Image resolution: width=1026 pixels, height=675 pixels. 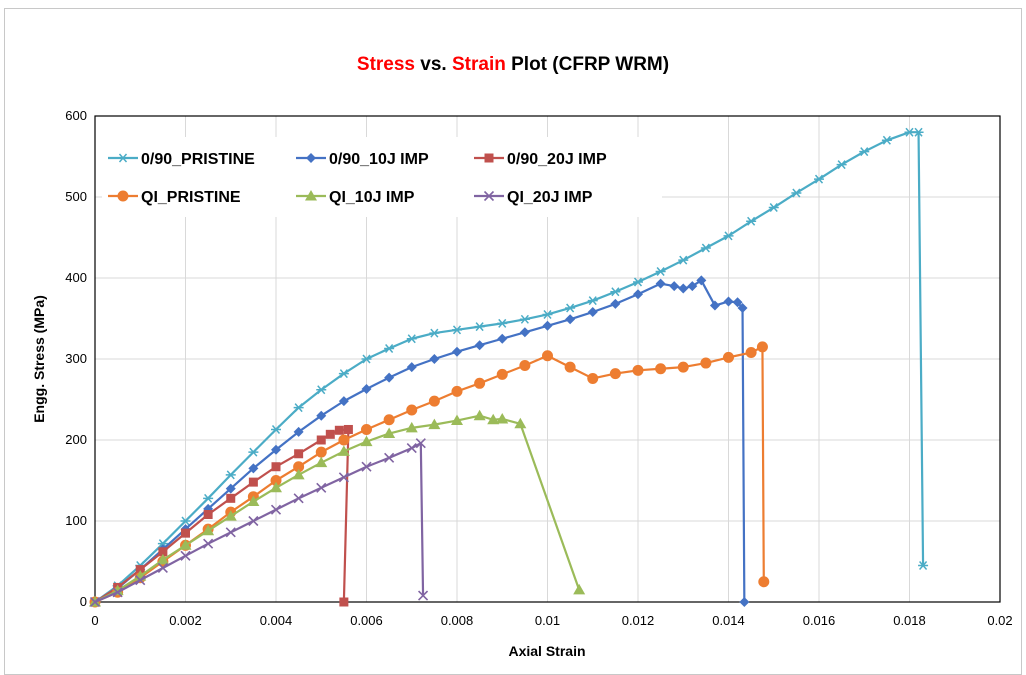 What do you see at coordinates (94, 620) in the screenshot?
I see `x-tick-label: 0` at bounding box center [94, 620].